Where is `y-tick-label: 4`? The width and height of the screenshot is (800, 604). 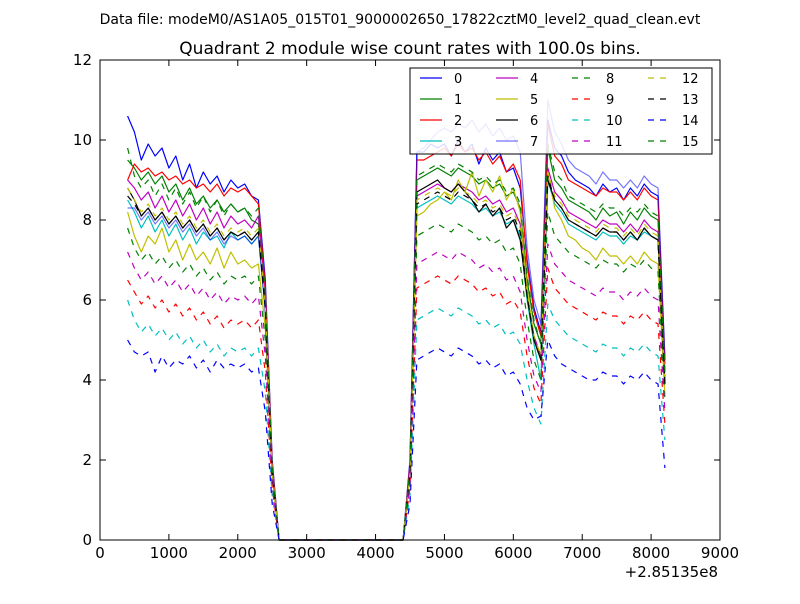
y-tick-label: 4 is located at coordinates (87, 380).